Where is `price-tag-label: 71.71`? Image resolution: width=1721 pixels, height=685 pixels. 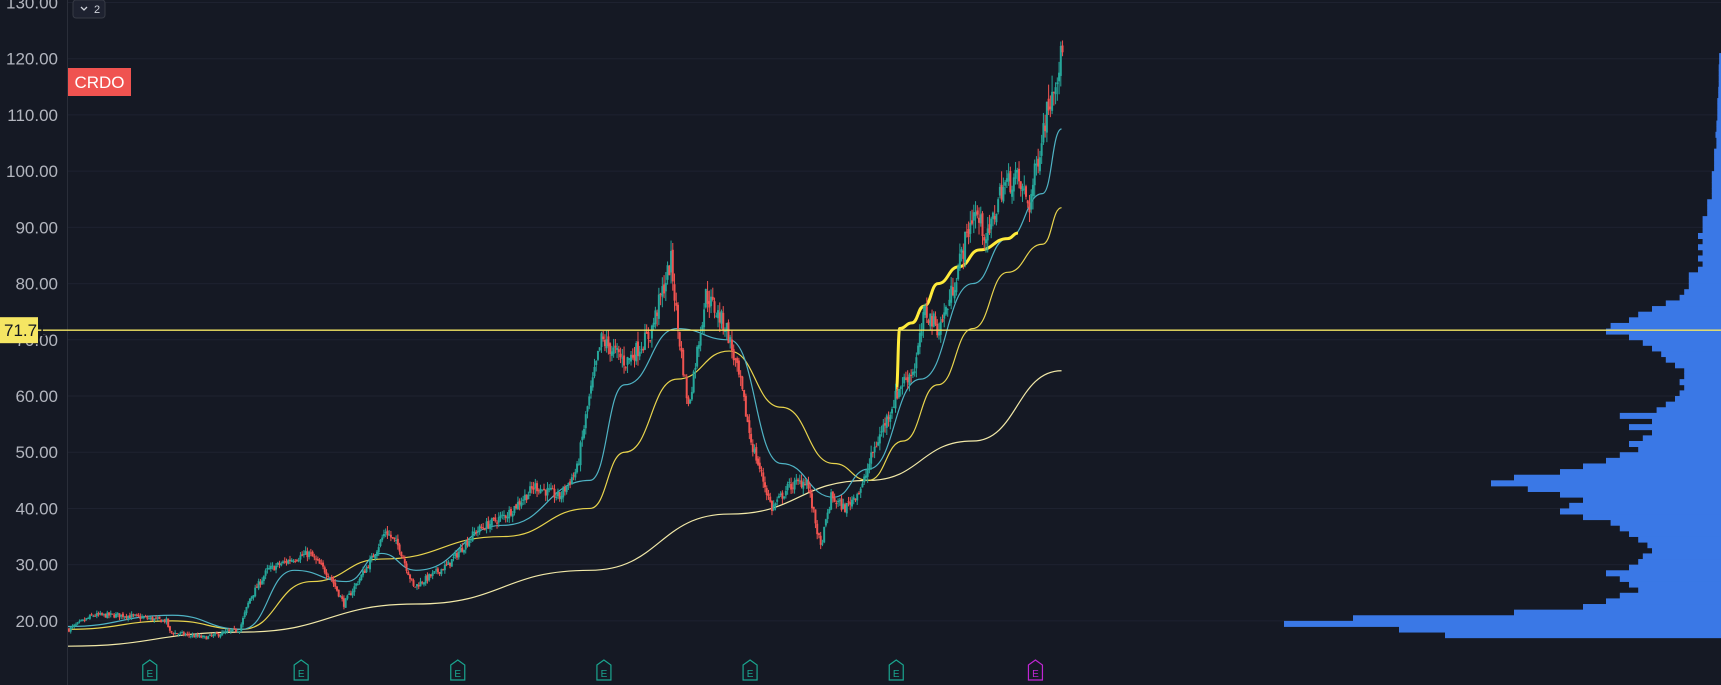
price-tag-label: 71.71 is located at coordinates (25, 330).